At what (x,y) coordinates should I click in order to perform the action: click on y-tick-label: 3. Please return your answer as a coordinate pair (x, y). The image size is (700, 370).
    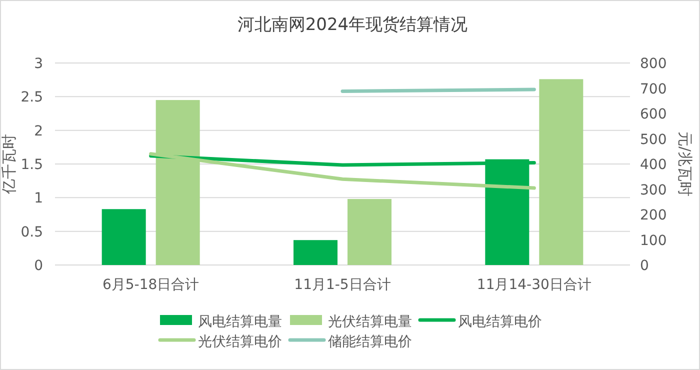
    Looking at the image, I should click on (38, 64).